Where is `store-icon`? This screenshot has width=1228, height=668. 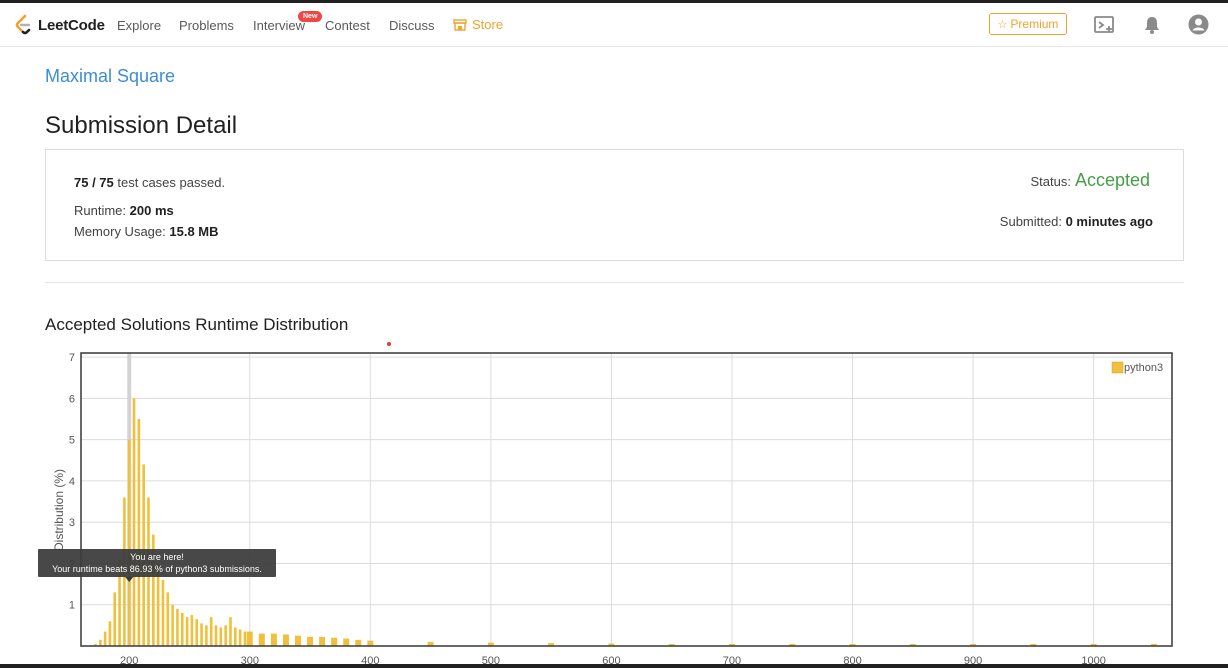 store-icon is located at coordinates (460, 24).